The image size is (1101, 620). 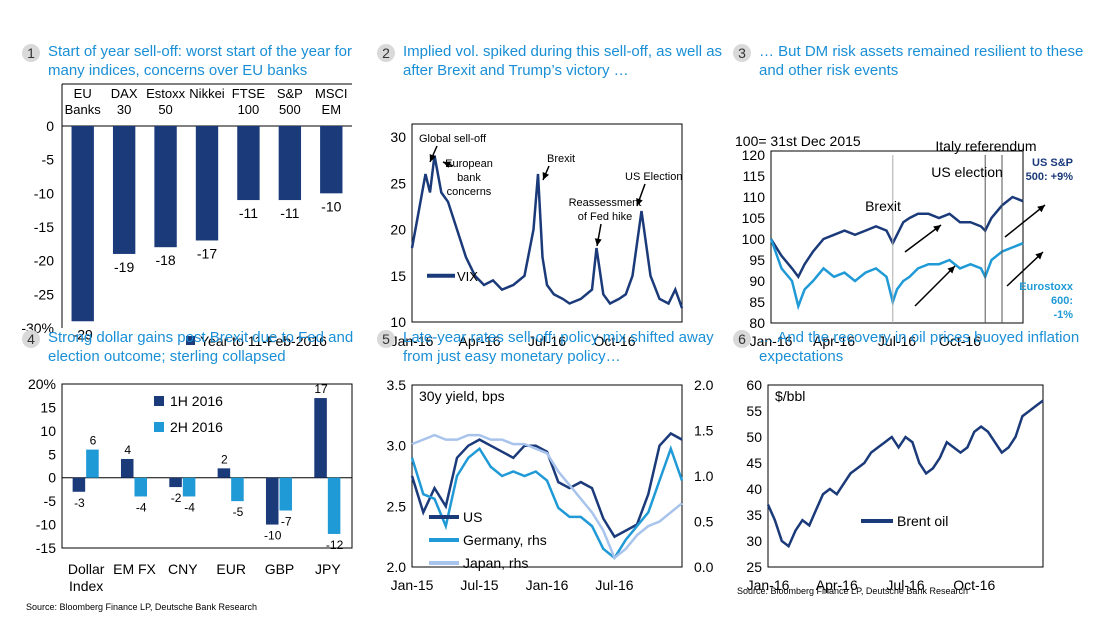 What do you see at coordinates (397, 567) in the screenshot?
I see `y-tick-label: 2.0` at bounding box center [397, 567].